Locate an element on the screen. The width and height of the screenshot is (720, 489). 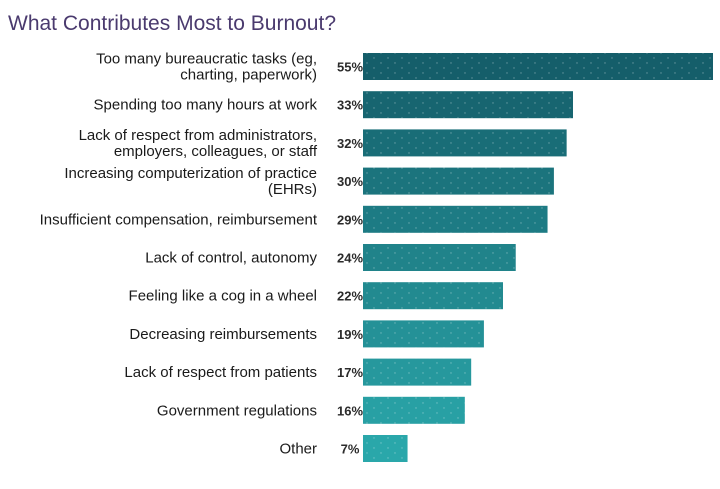
category-label: Feeling like a cog in a wheel is located at coordinates (223, 296).